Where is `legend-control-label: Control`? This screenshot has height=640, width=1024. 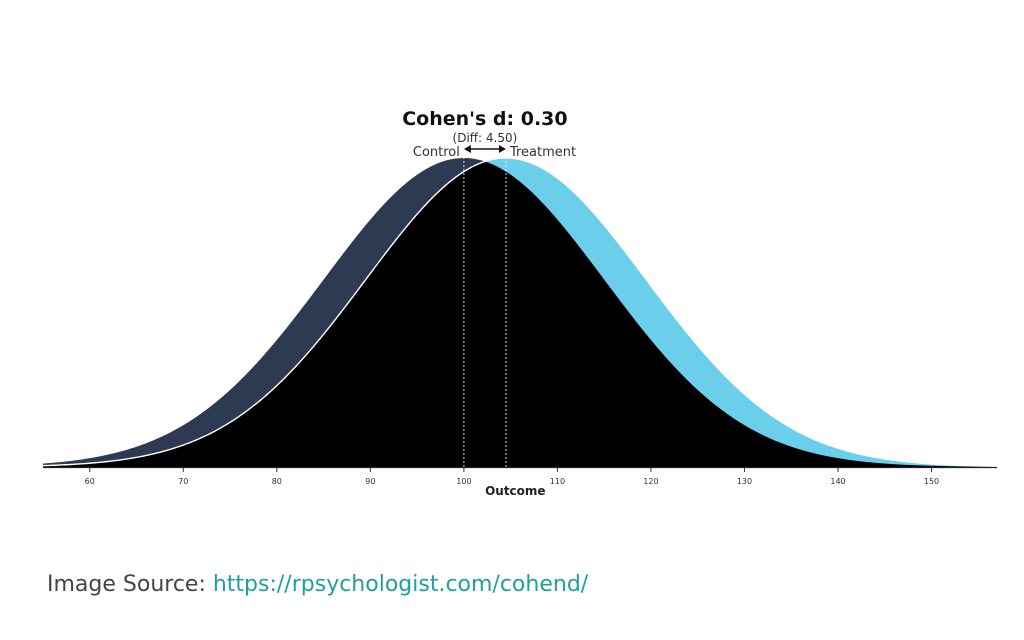
legend-control-label: Control is located at coordinates (436, 152).